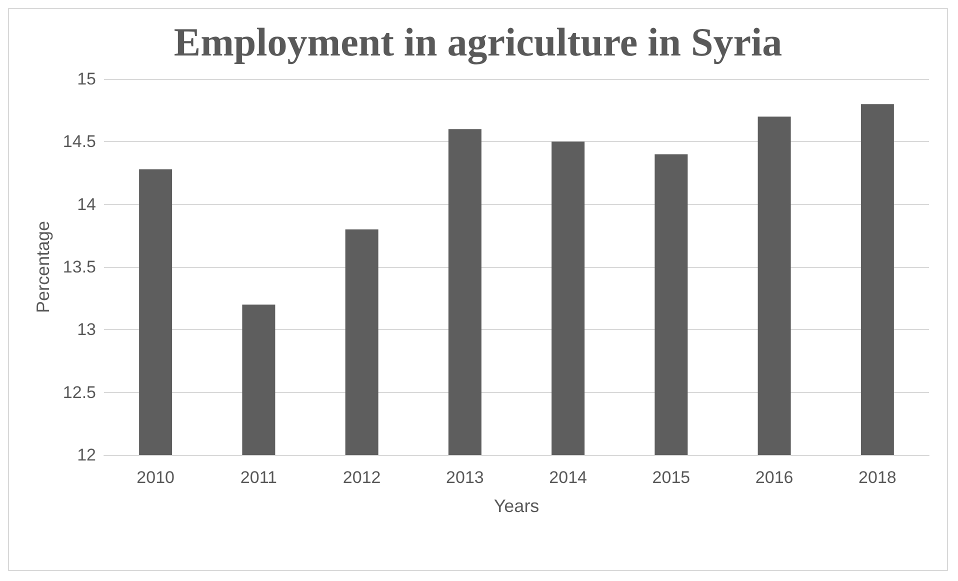 The image size is (958, 581). I want to click on y-tick-label: 13.5, so click(79, 267).